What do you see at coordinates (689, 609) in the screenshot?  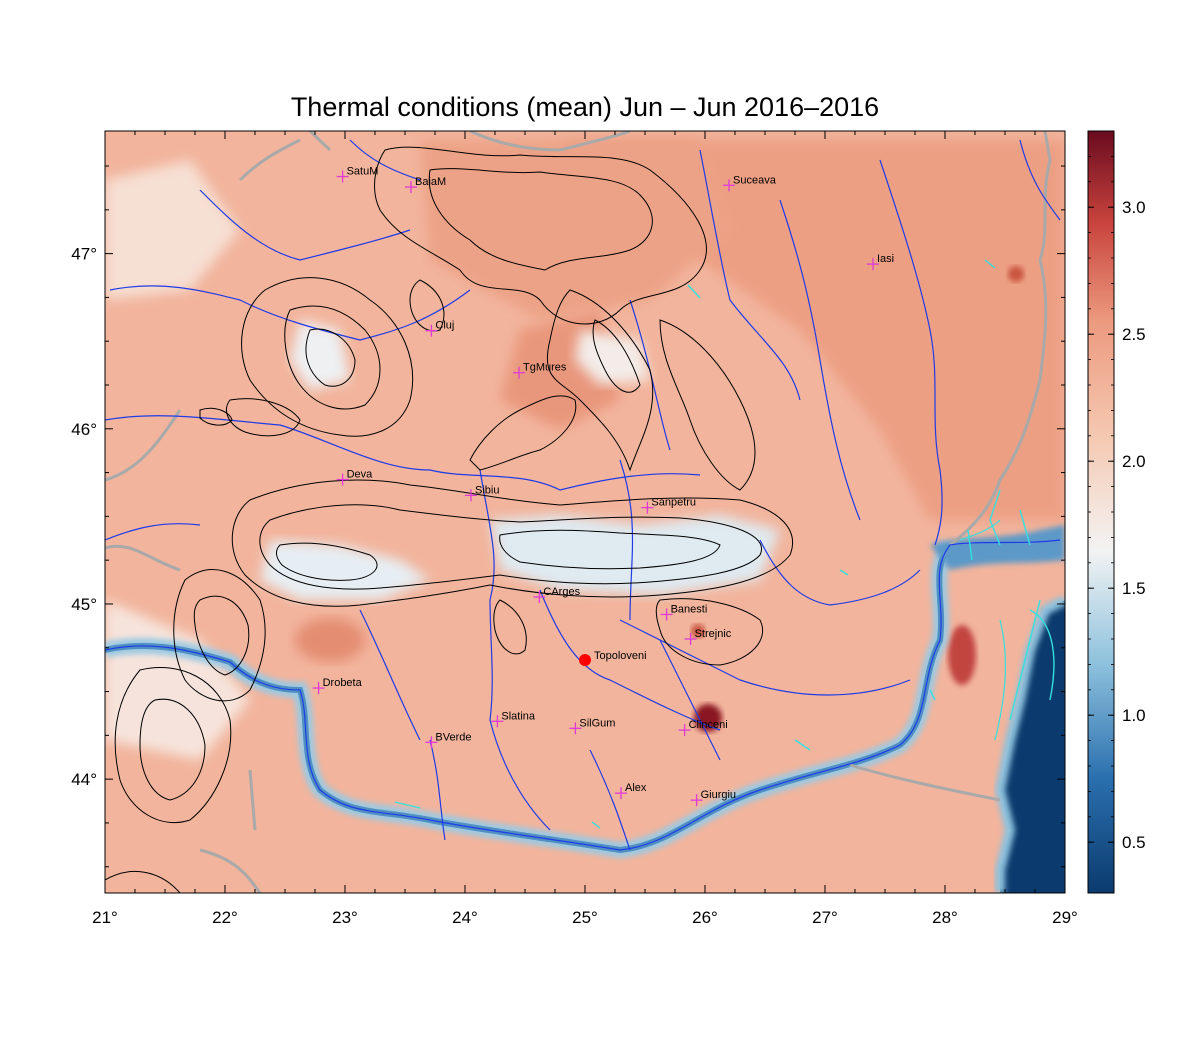 I see `city-label: Banesti` at bounding box center [689, 609].